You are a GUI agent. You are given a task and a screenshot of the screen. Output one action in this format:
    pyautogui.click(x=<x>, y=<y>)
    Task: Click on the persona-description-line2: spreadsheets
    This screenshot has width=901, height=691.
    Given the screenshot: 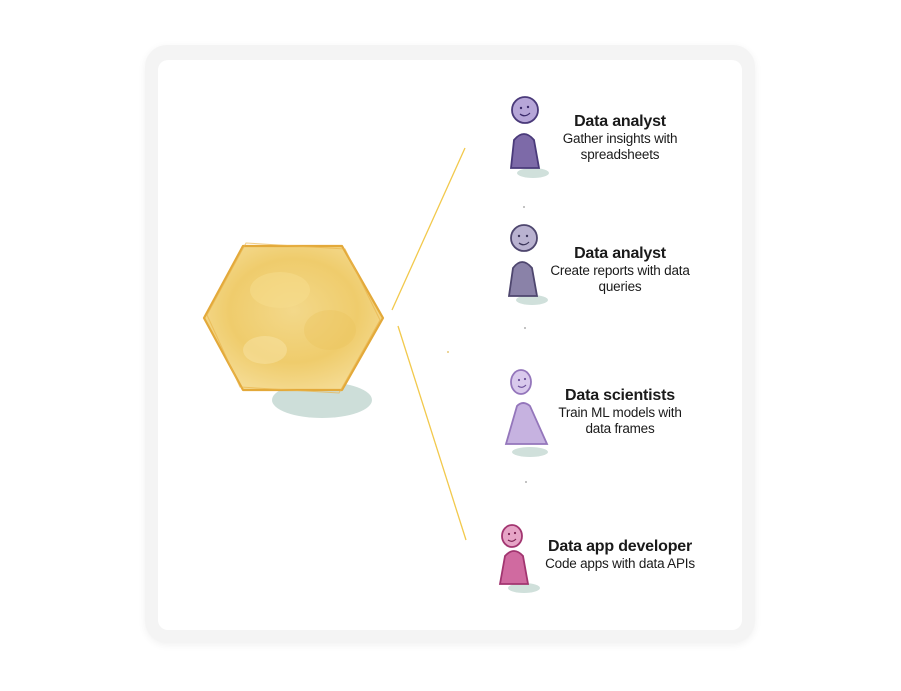 What is the action you would take?
    pyautogui.click(x=620, y=154)
    